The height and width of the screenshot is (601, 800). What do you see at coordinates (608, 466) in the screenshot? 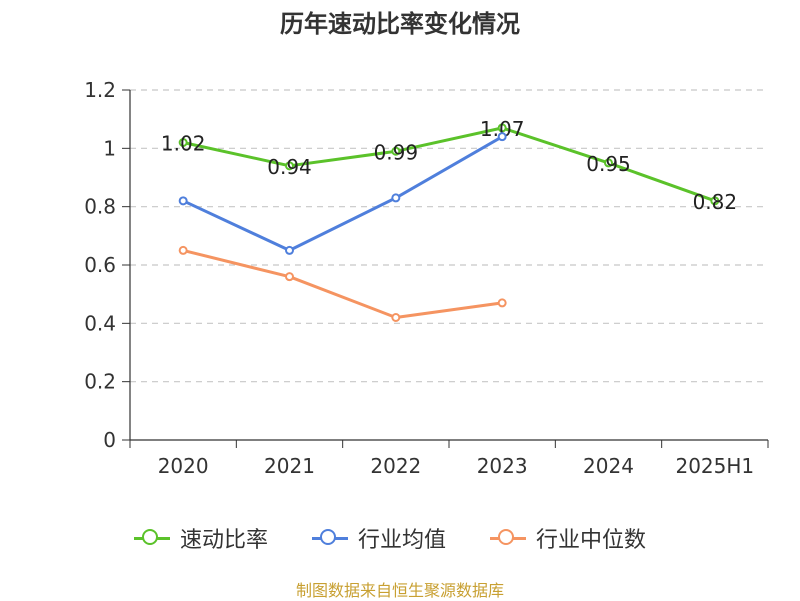
I see `x-tick-label-2024: 2024` at bounding box center [608, 466].